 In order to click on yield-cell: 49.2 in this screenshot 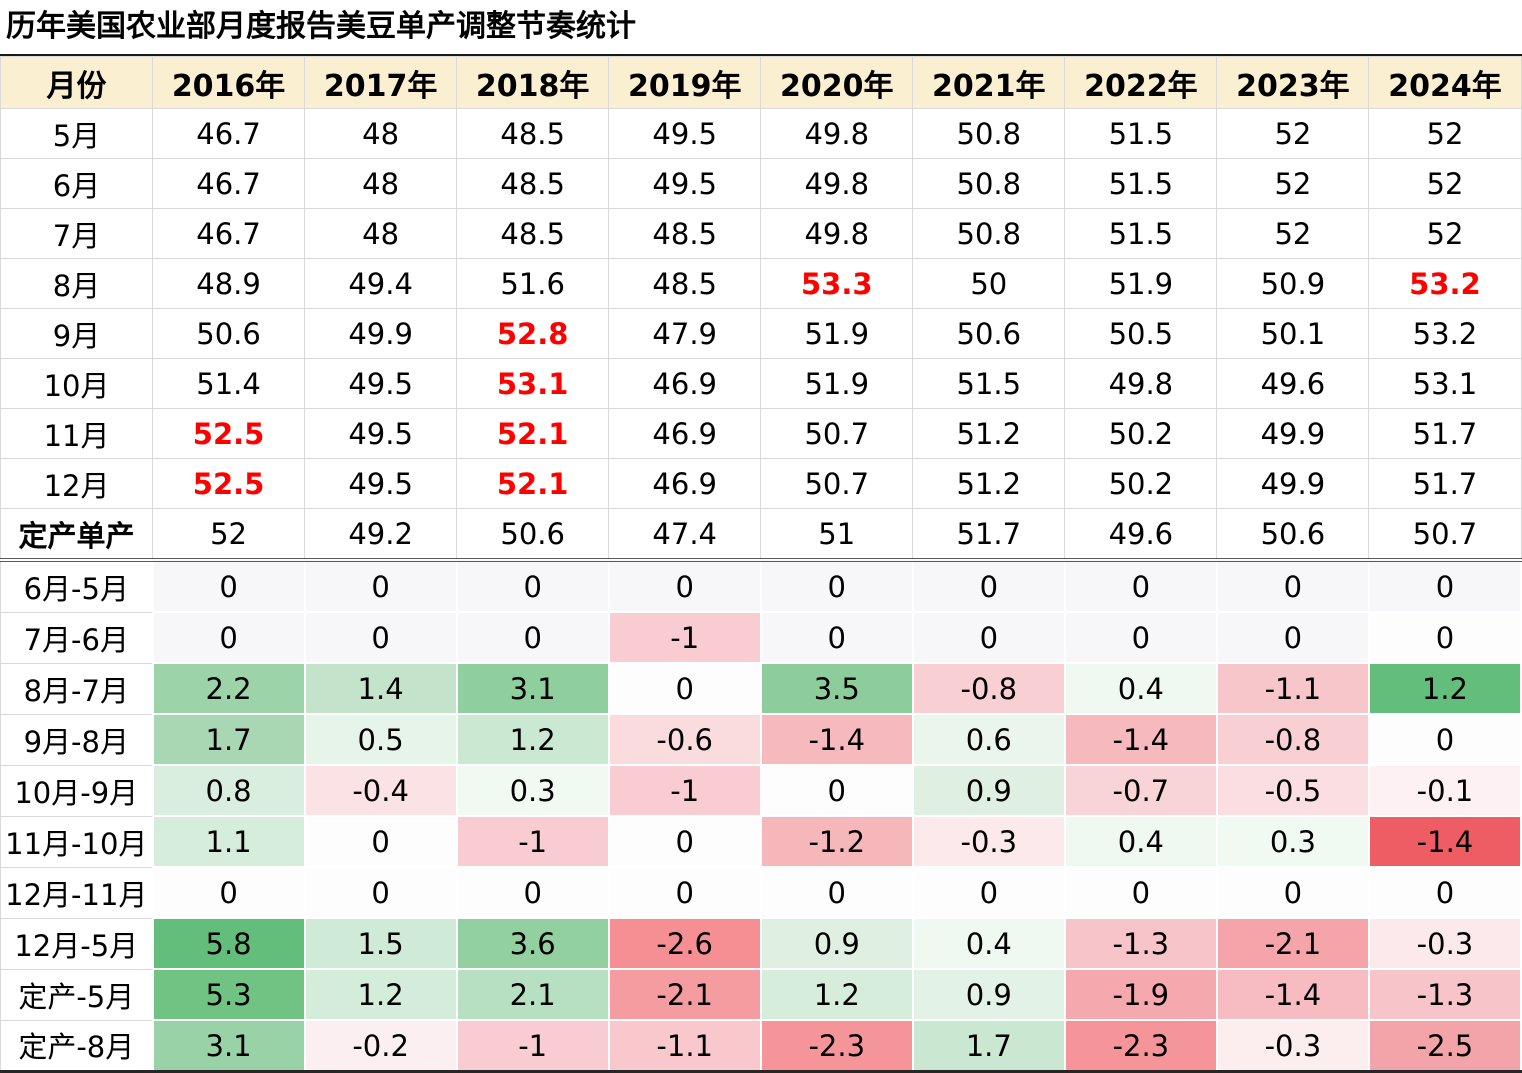, I will do `click(381, 535)`.